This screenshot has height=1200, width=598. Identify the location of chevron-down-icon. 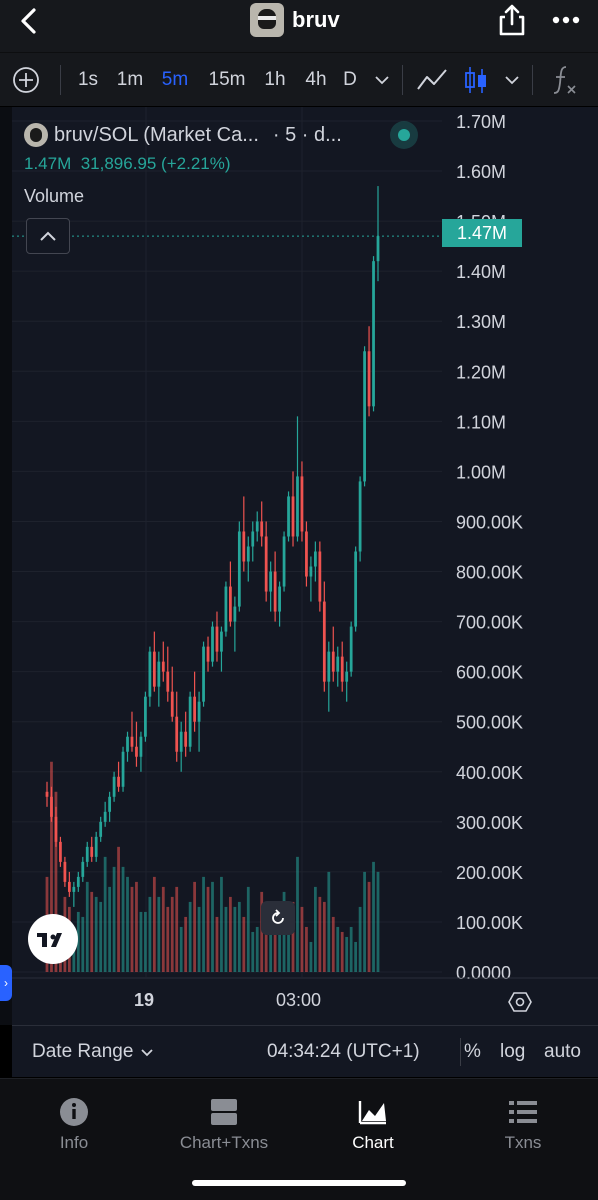
(147, 1053).